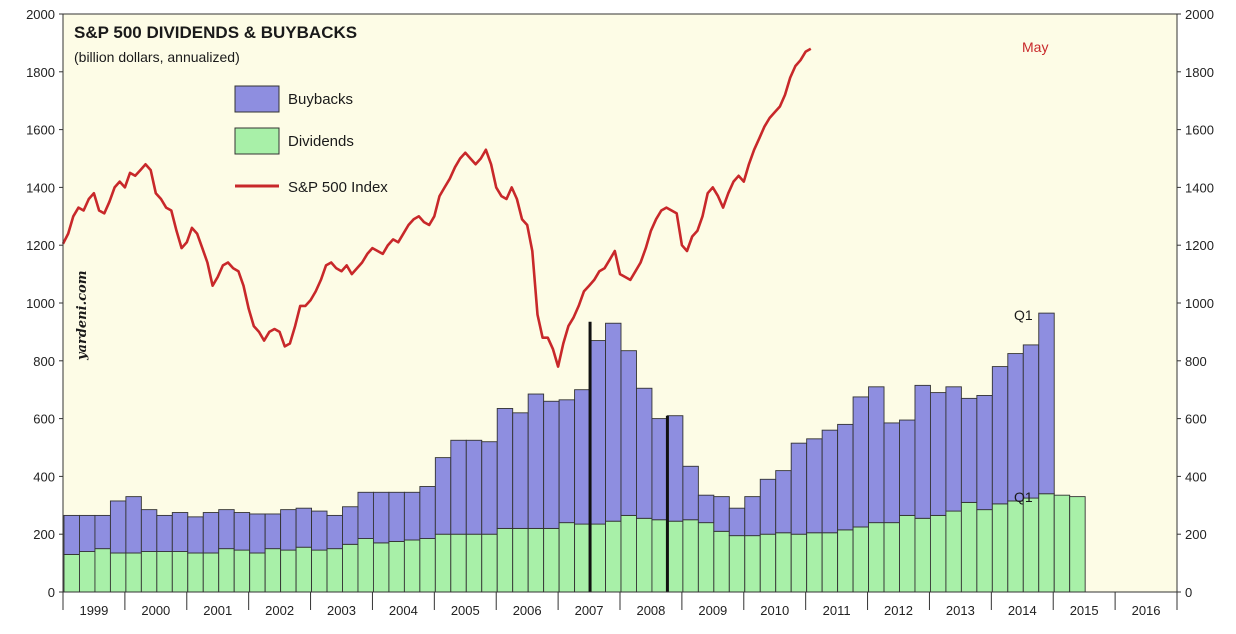 Image resolution: width=1236 pixels, height=634 pixels. I want to click on x-tick-label: 2009, so click(712, 610).